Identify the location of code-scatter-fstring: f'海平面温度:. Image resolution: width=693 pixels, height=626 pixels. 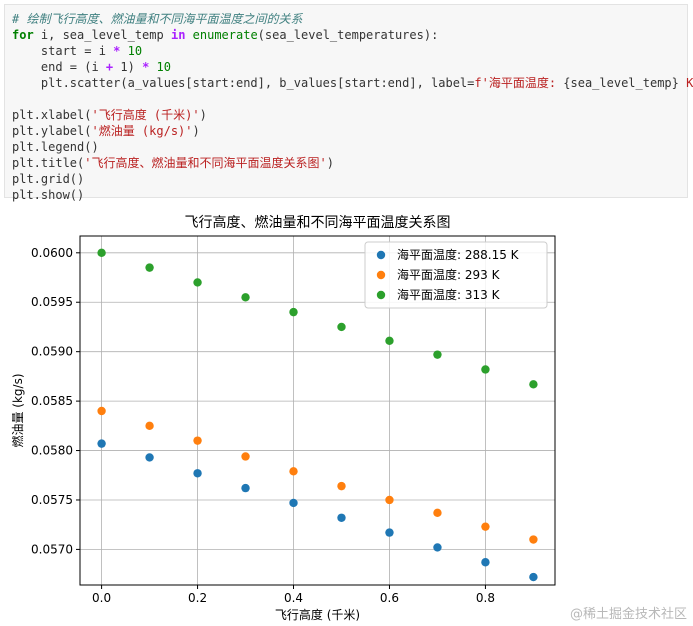
(519, 83).